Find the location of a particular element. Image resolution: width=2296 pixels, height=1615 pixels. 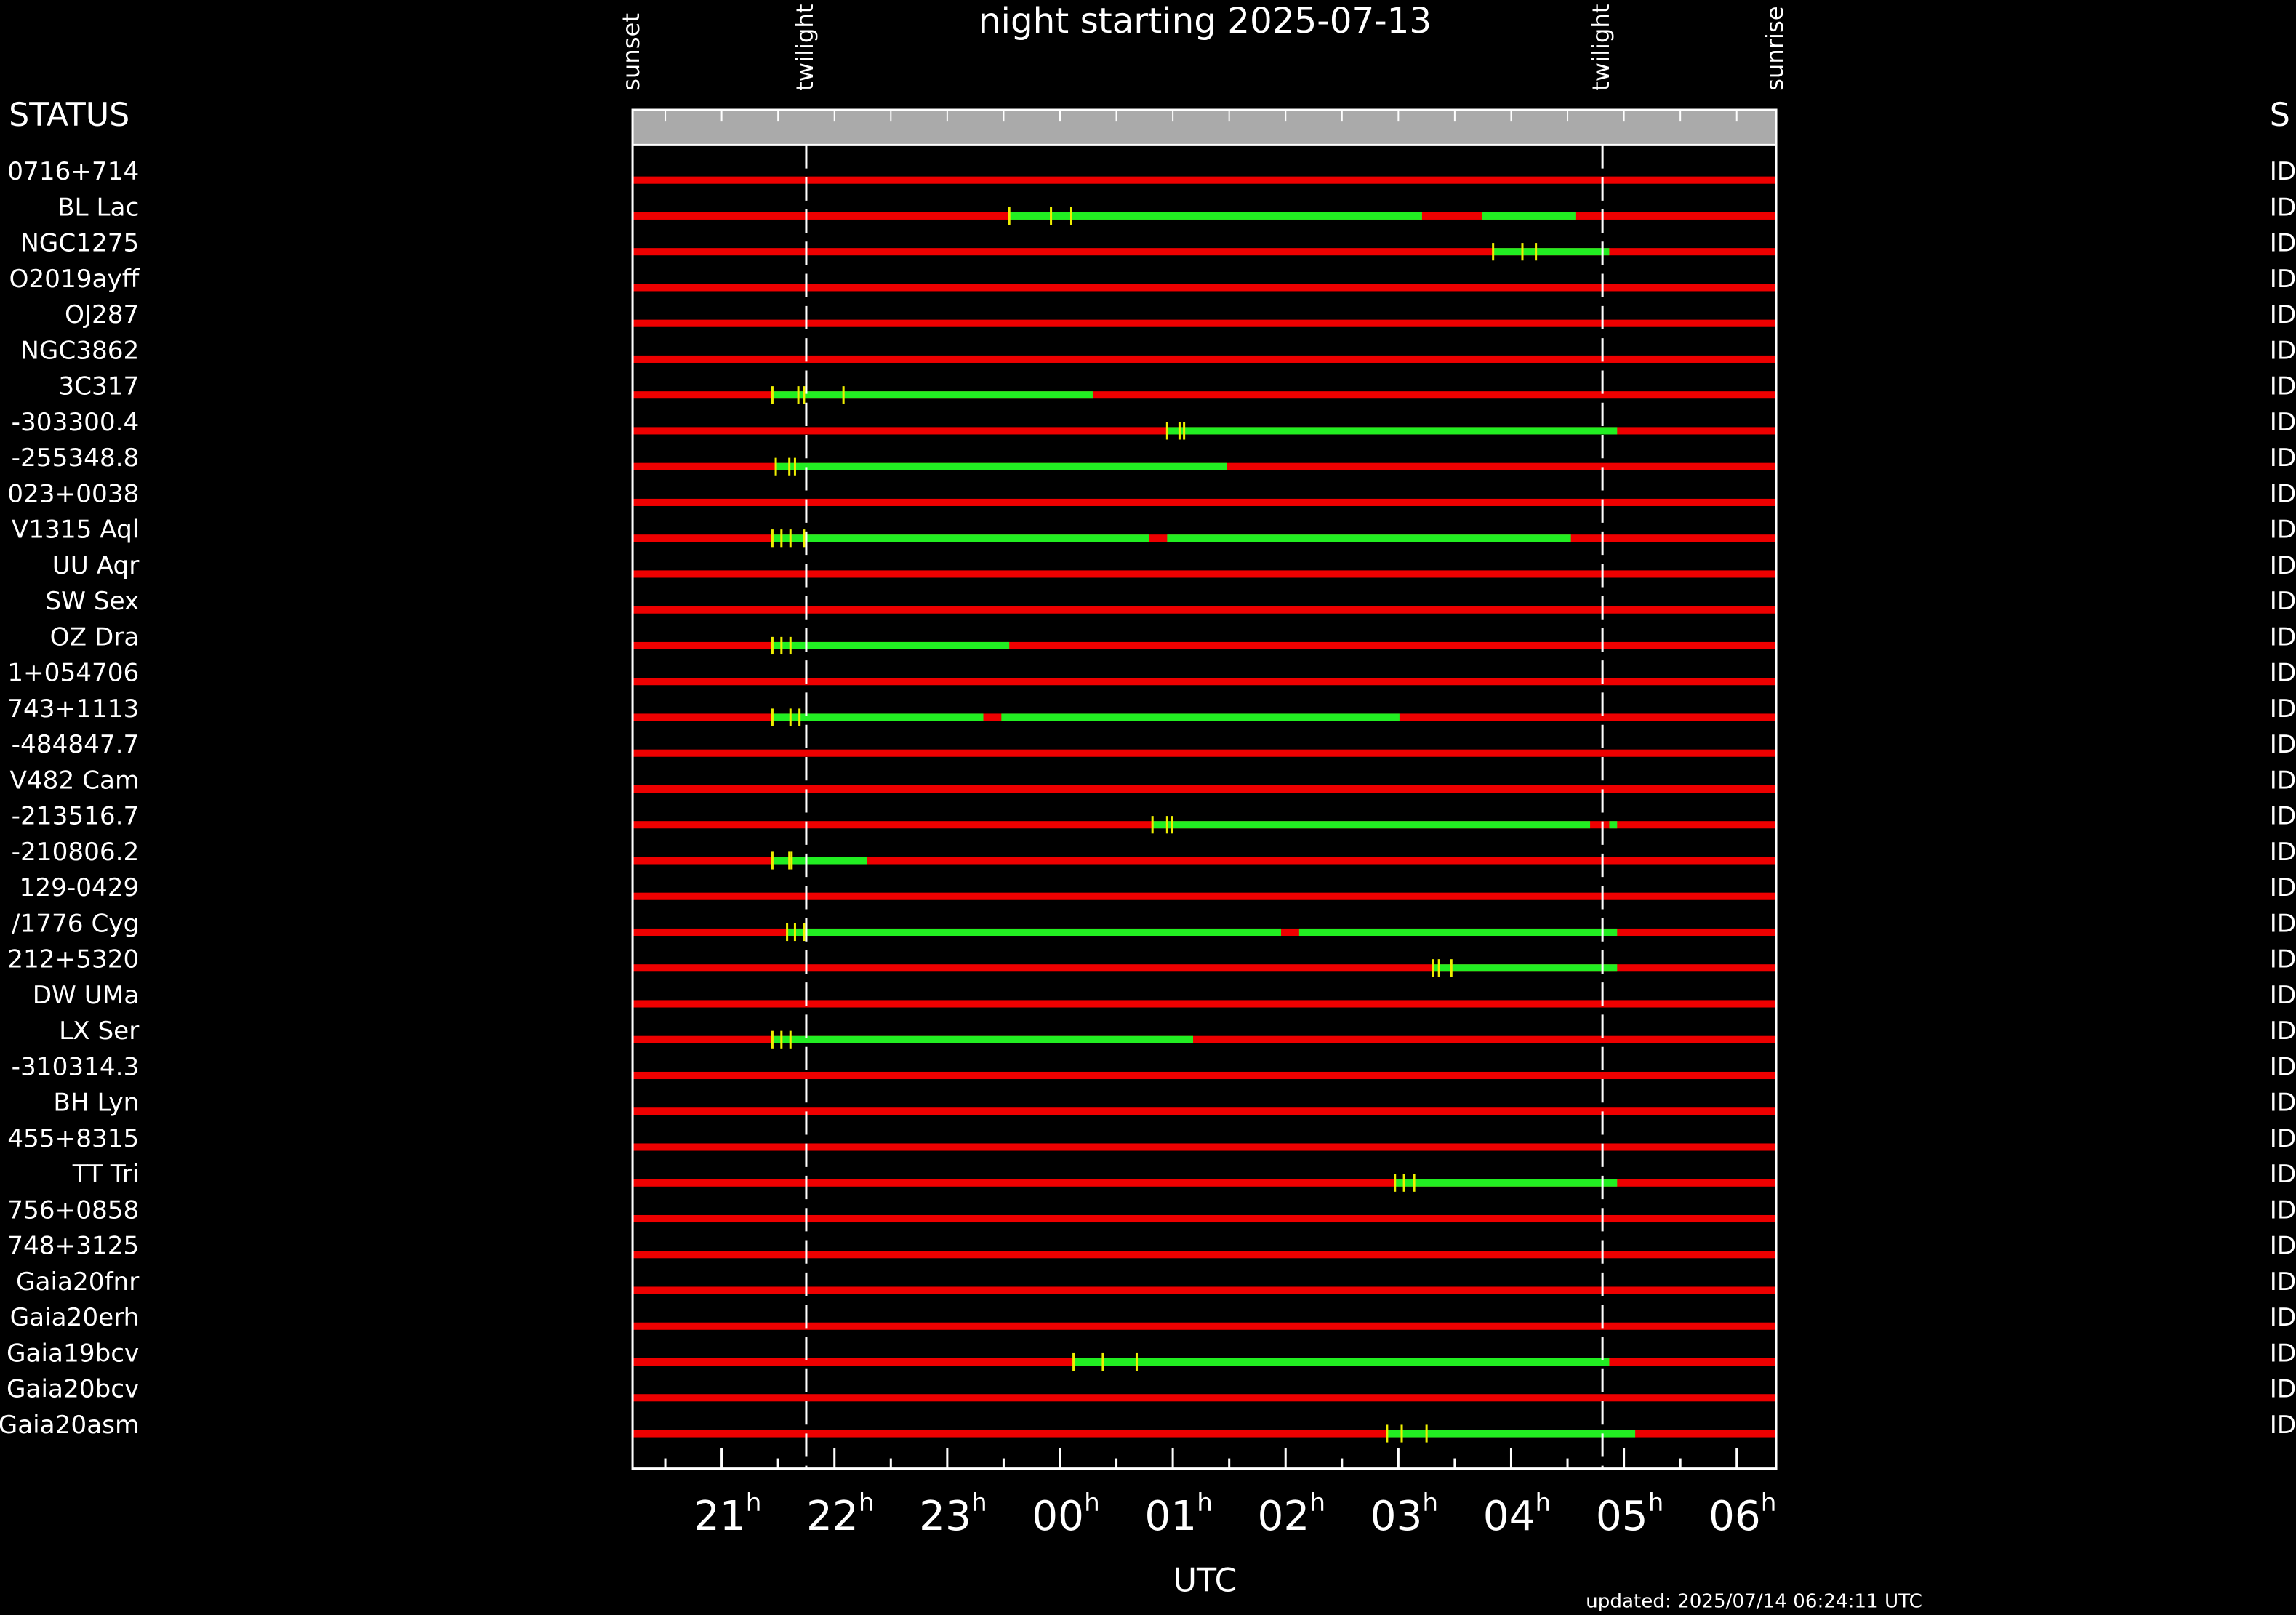

row-name: V1315 Aql is located at coordinates (75, 530).